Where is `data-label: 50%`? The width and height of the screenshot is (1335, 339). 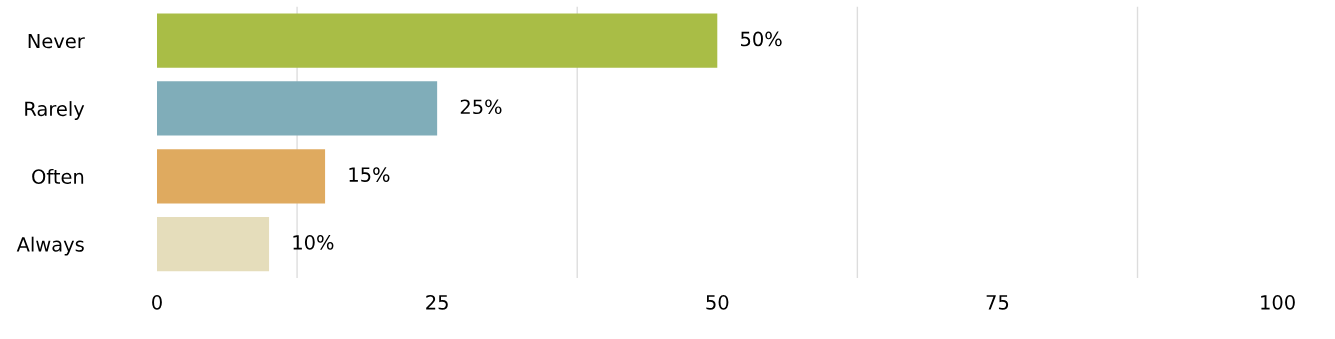 data-label: 50% is located at coordinates (761, 39).